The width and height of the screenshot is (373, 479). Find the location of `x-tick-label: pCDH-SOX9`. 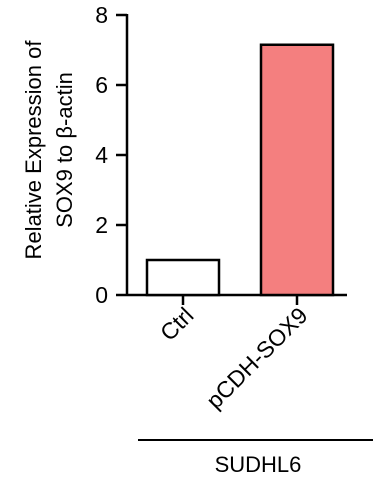

x-tick-label: pCDH-SOX9 is located at coordinates (256, 357).